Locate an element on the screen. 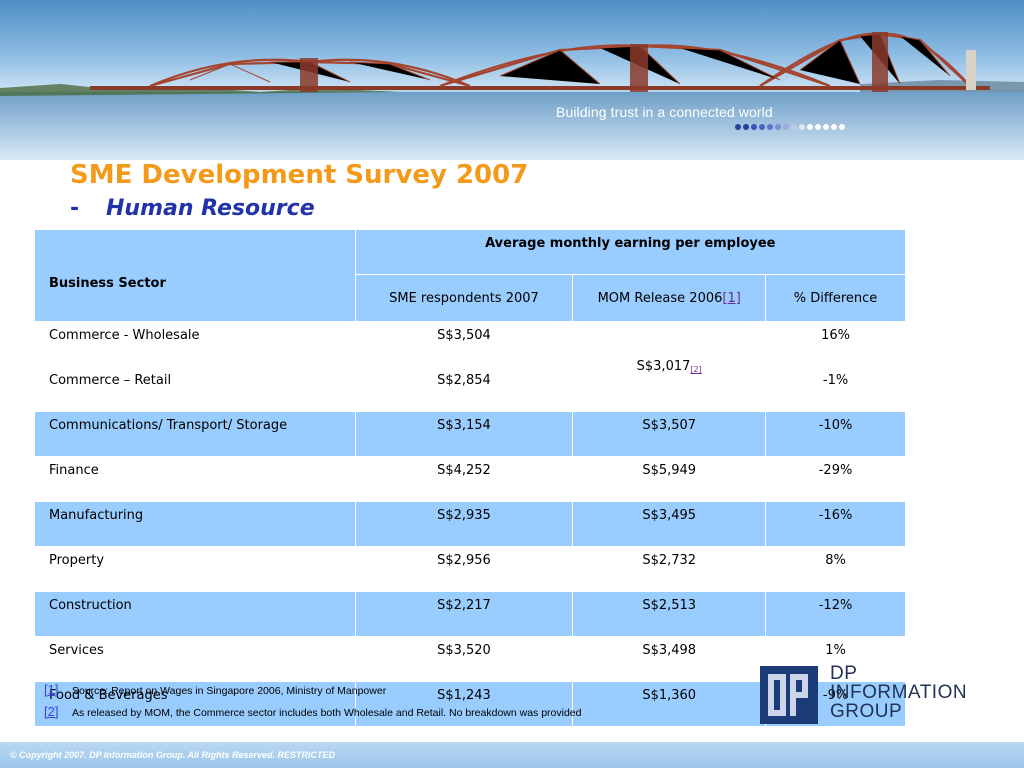  cell-sme: S$3,520 is located at coordinates (464, 659).